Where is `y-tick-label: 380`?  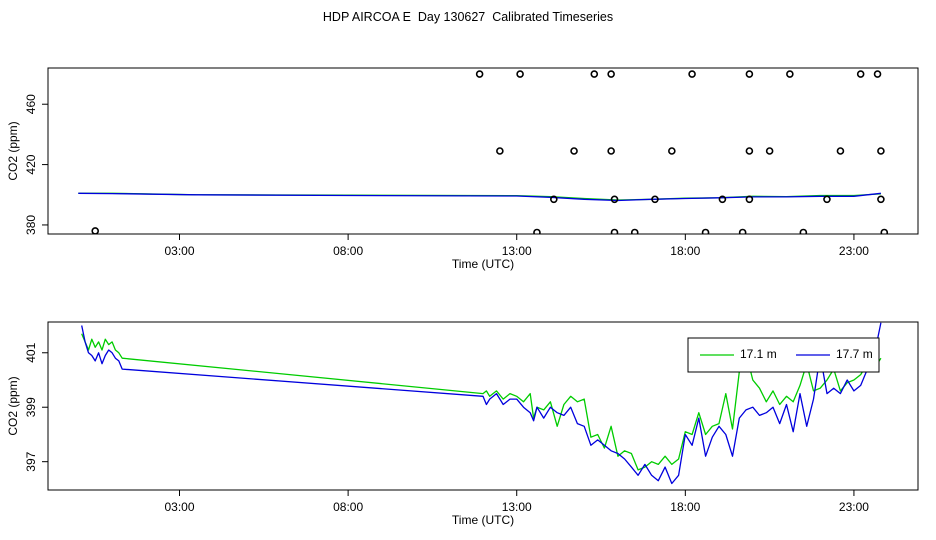
y-tick-label: 380 is located at coordinates (31, 225).